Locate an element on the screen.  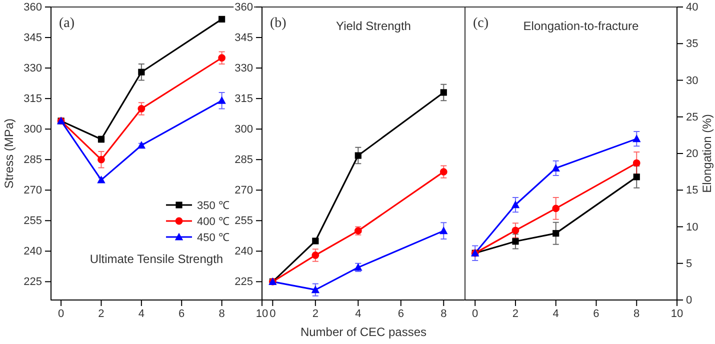
legend-label: 350 ℃ is located at coordinates (213, 206).